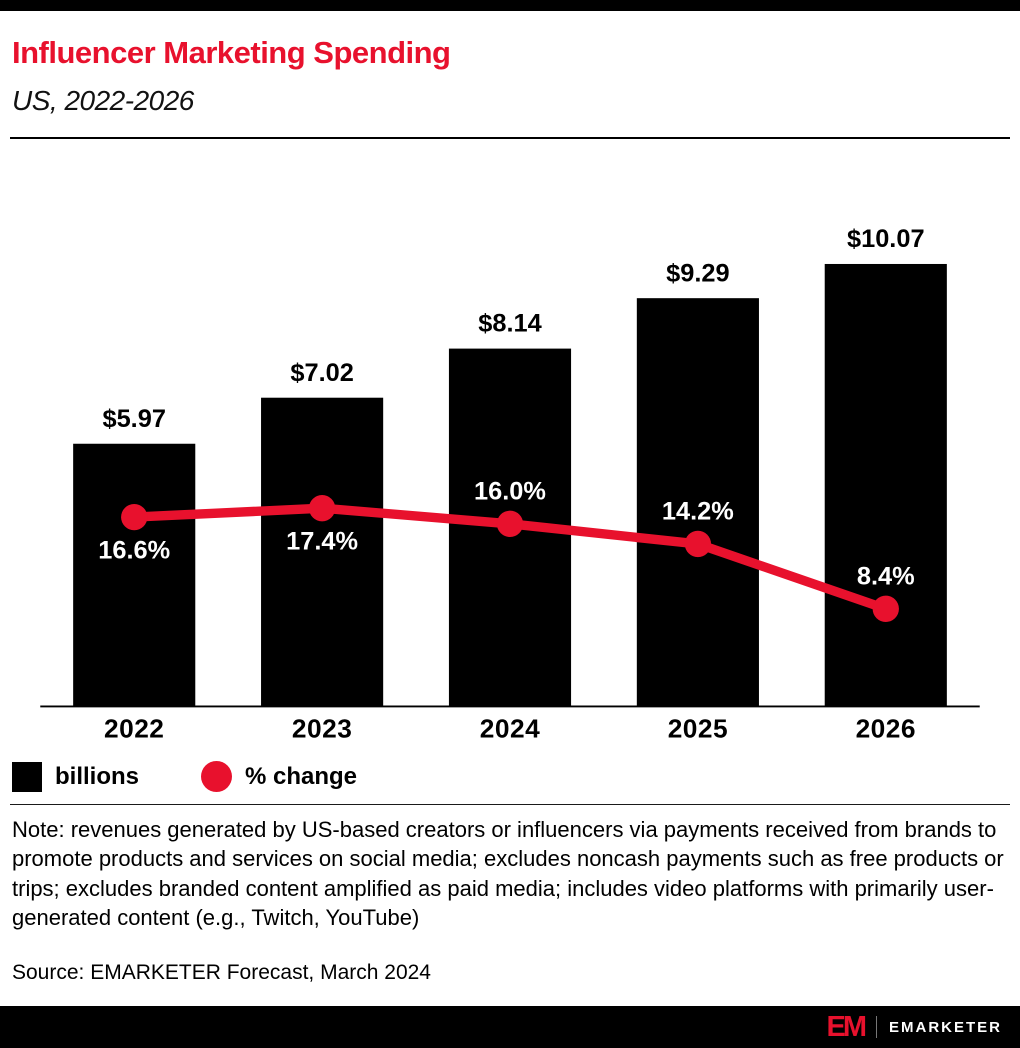 This screenshot has height=1048, width=1020. Describe the element at coordinates (27, 776) in the screenshot. I see `billions-swatch-icon` at that location.